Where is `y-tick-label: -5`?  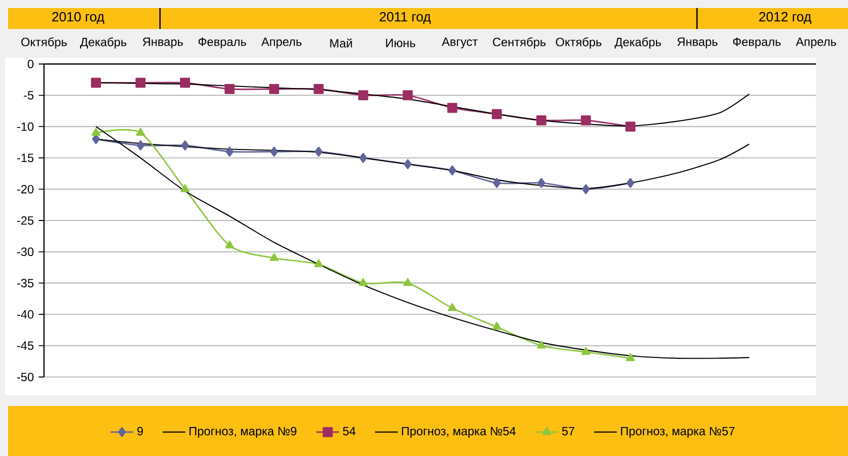 y-tick-label: -5 is located at coordinates (29, 95).